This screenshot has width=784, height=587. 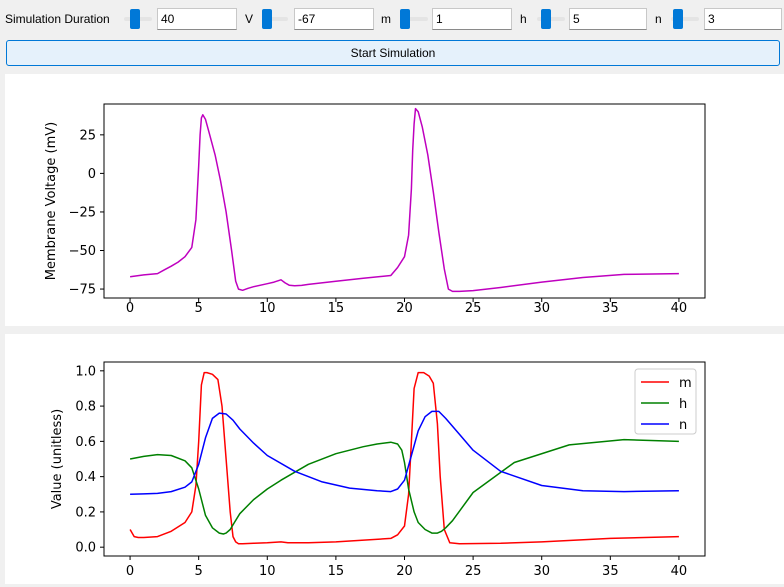 I want to click on y-axis-label: Membrane Voltage (mV), so click(x=51, y=201).